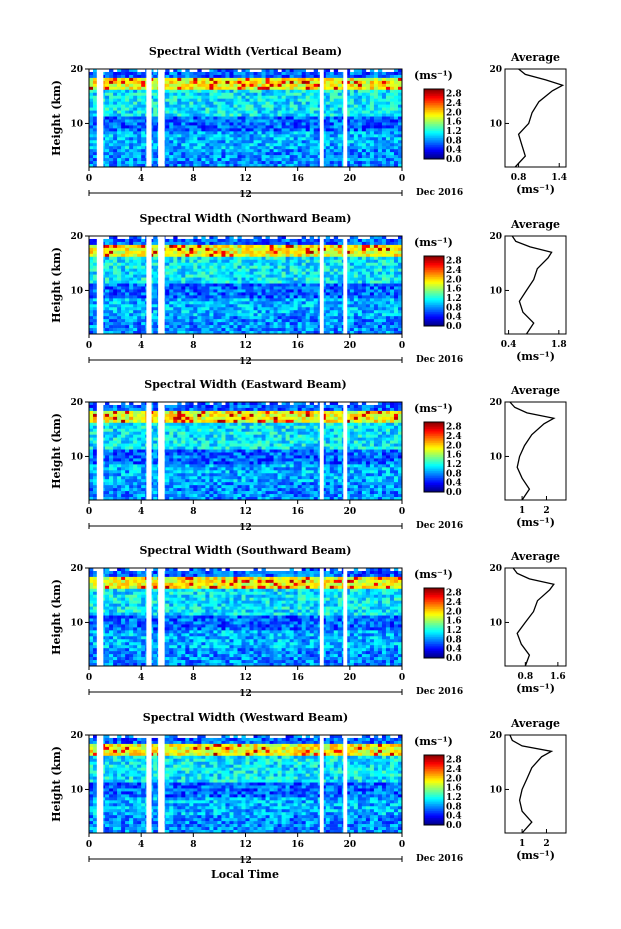  What do you see at coordinates (439, 526) in the screenshot?
I see `date-label: Dec 2016` at bounding box center [439, 526].